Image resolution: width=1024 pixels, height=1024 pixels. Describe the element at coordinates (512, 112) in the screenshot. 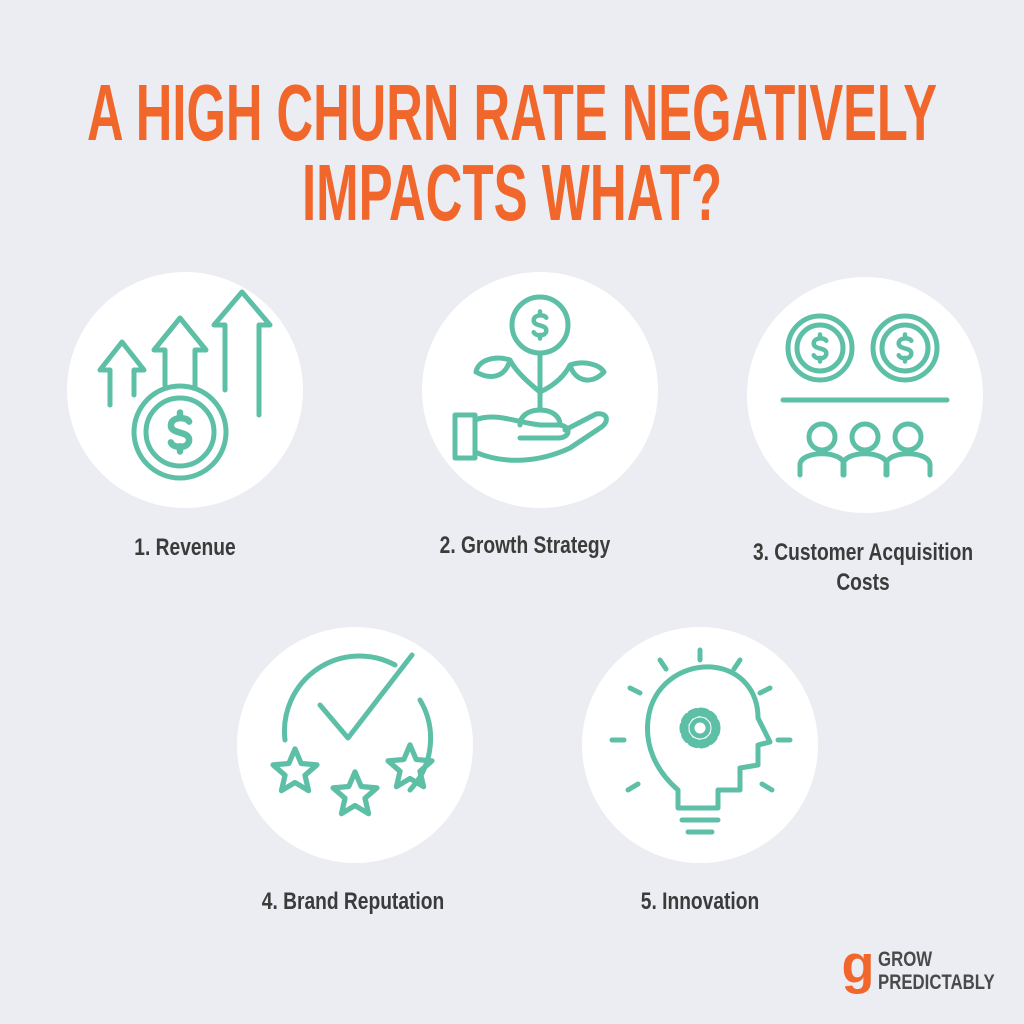

I see `title-line: A HIGH CHURN RATE NEGATIVELY` at that location.